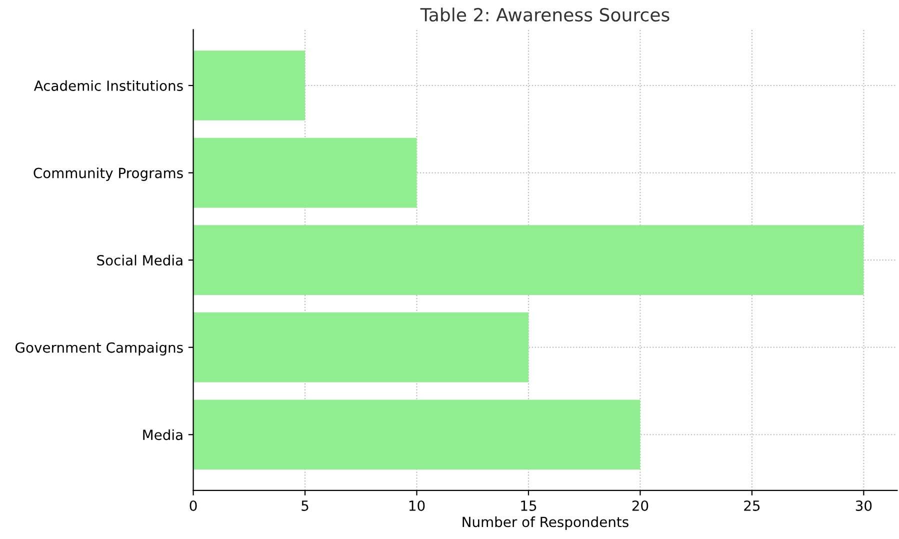 The width and height of the screenshot is (899, 539). What do you see at coordinates (752, 505) in the screenshot?
I see `x-tick-label: 25` at bounding box center [752, 505].